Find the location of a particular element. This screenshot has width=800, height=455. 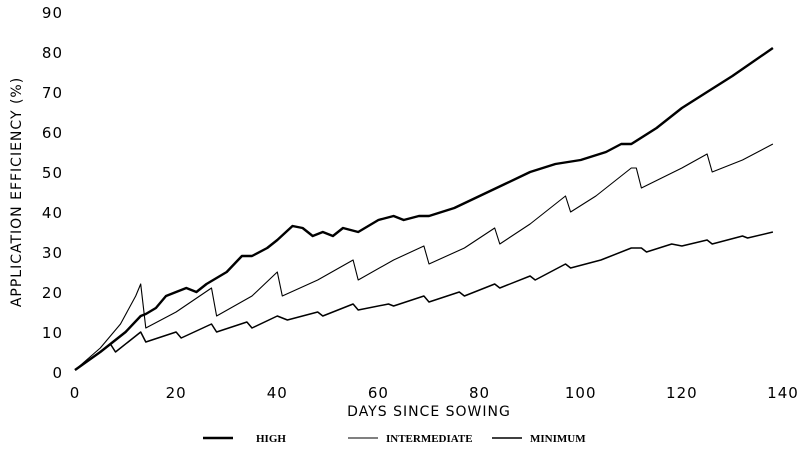

y-tick-label: 20 is located at coordinates (52, 293).